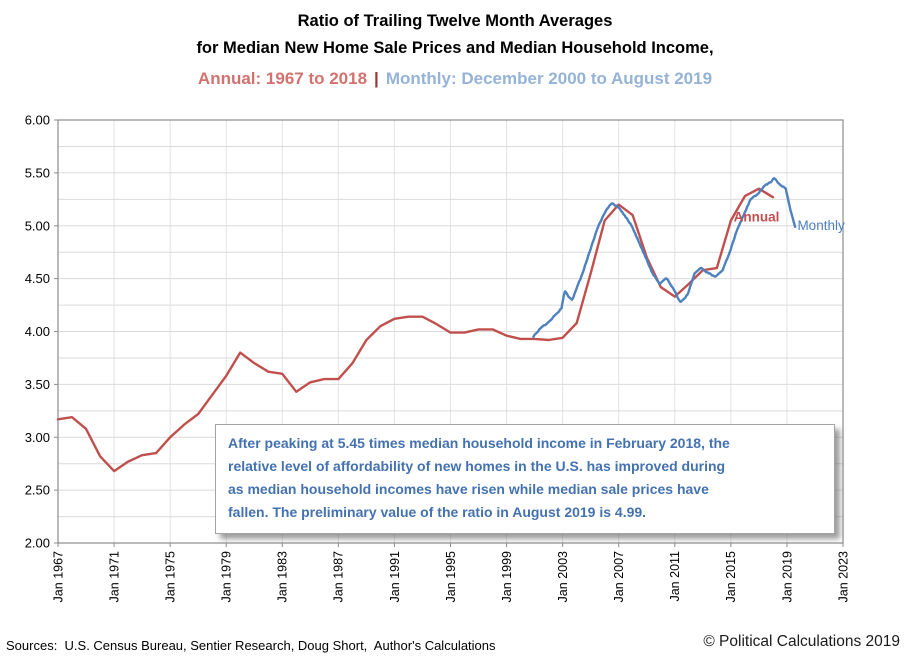 The image size is (910, 660). Describe the element at coordinates (675, 576) in the screenshot. I see `x-axis-label: Jan 2011` at that location.